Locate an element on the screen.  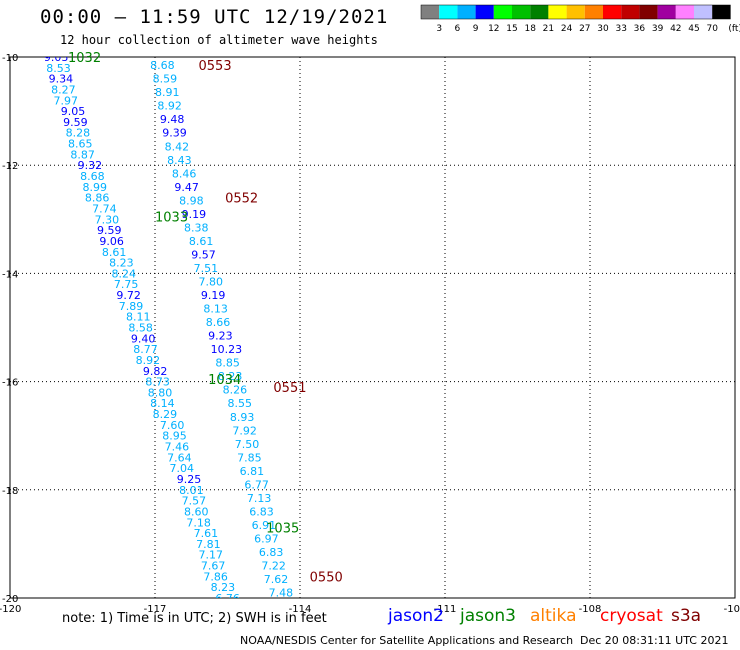
swh-value: 7.13 is located at coordinates (259, 498).